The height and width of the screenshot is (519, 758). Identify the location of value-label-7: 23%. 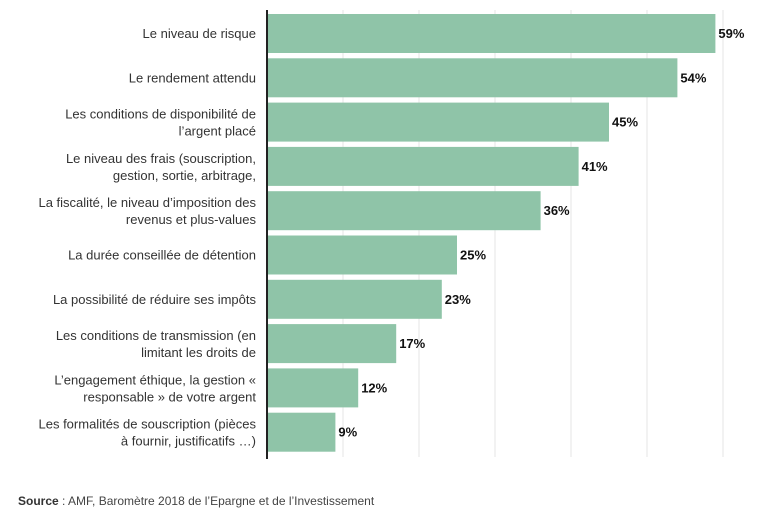
(458, 299).